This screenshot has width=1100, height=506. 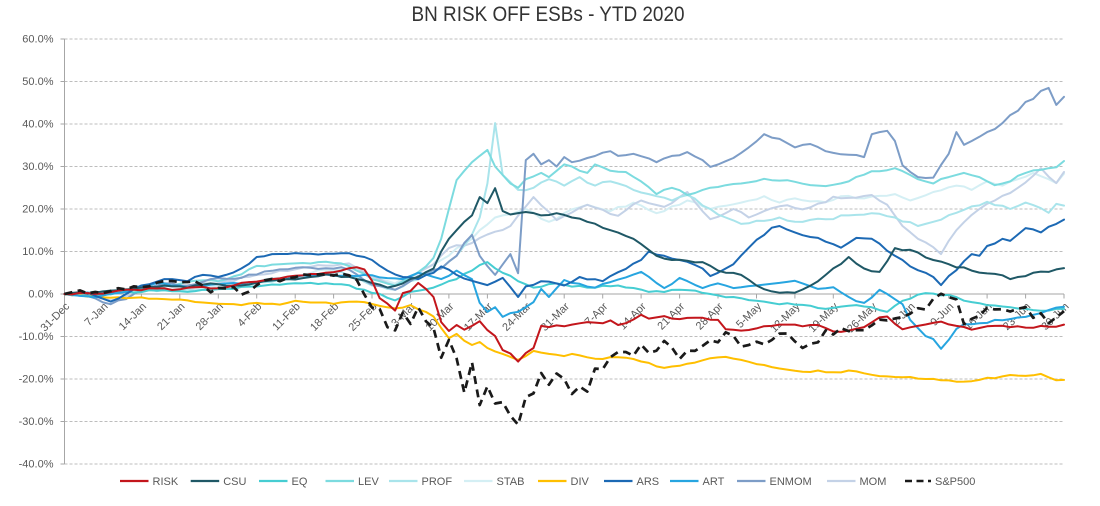 What do you see at coordinates (873, 482) in the screenshot?
I see `svg-text: MOM` at bounding box center [873, 482].